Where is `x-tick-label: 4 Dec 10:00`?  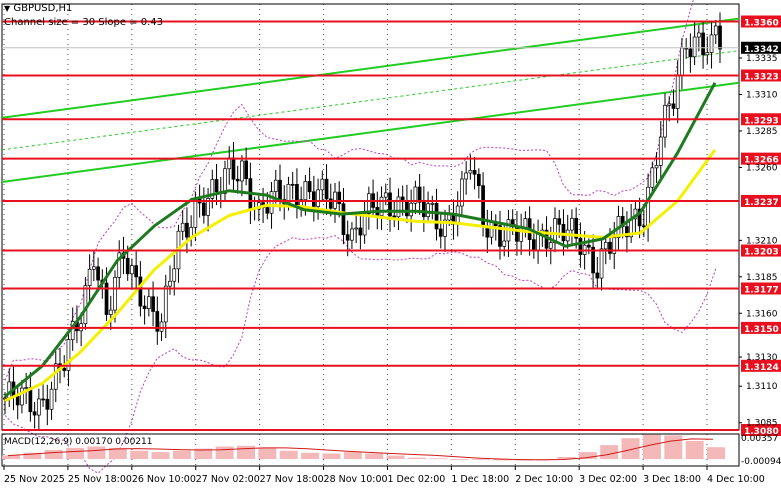
x-tick-label: 4 Dec 10:00 is located at coordinates (736, 479).